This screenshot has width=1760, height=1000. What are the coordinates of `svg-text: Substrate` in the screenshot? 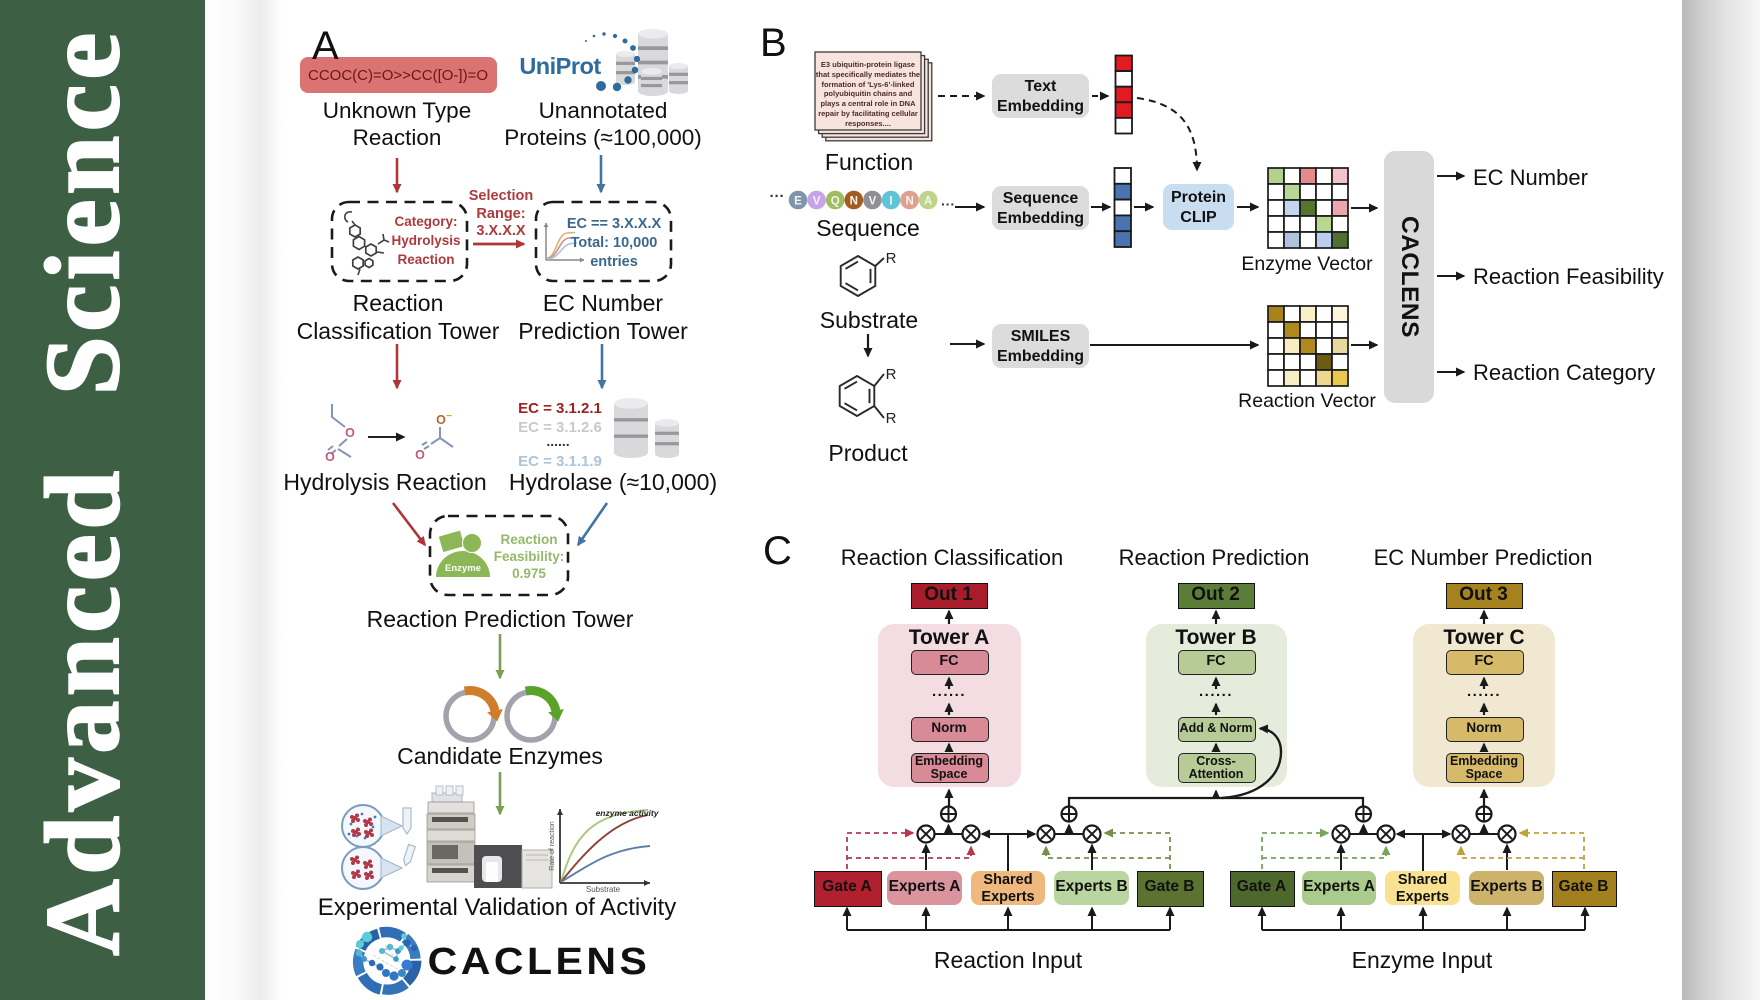 It's located at (603, 889).